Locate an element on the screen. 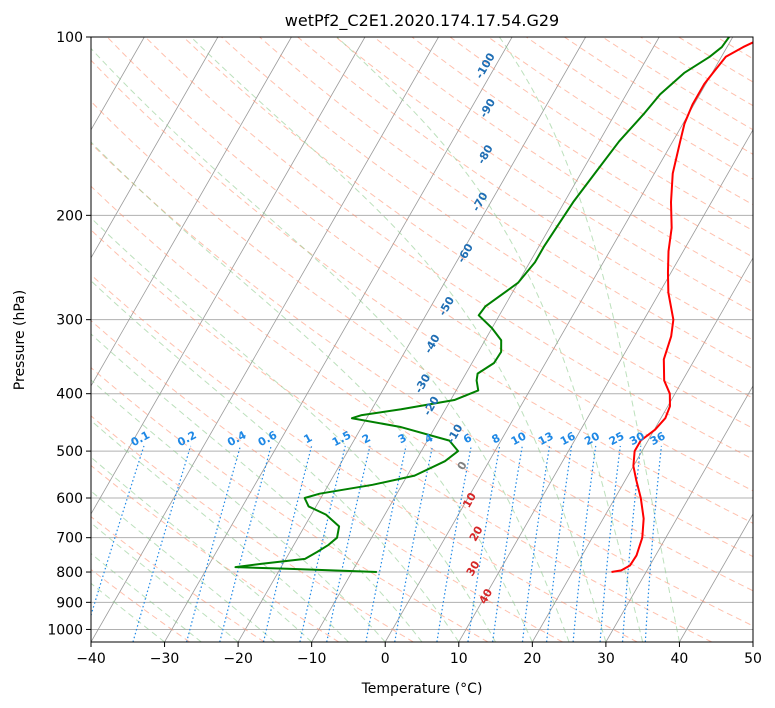 The height and width of the screenshot is (708, 775). x-tick-label: 0 is located at coordinates (385, 659).